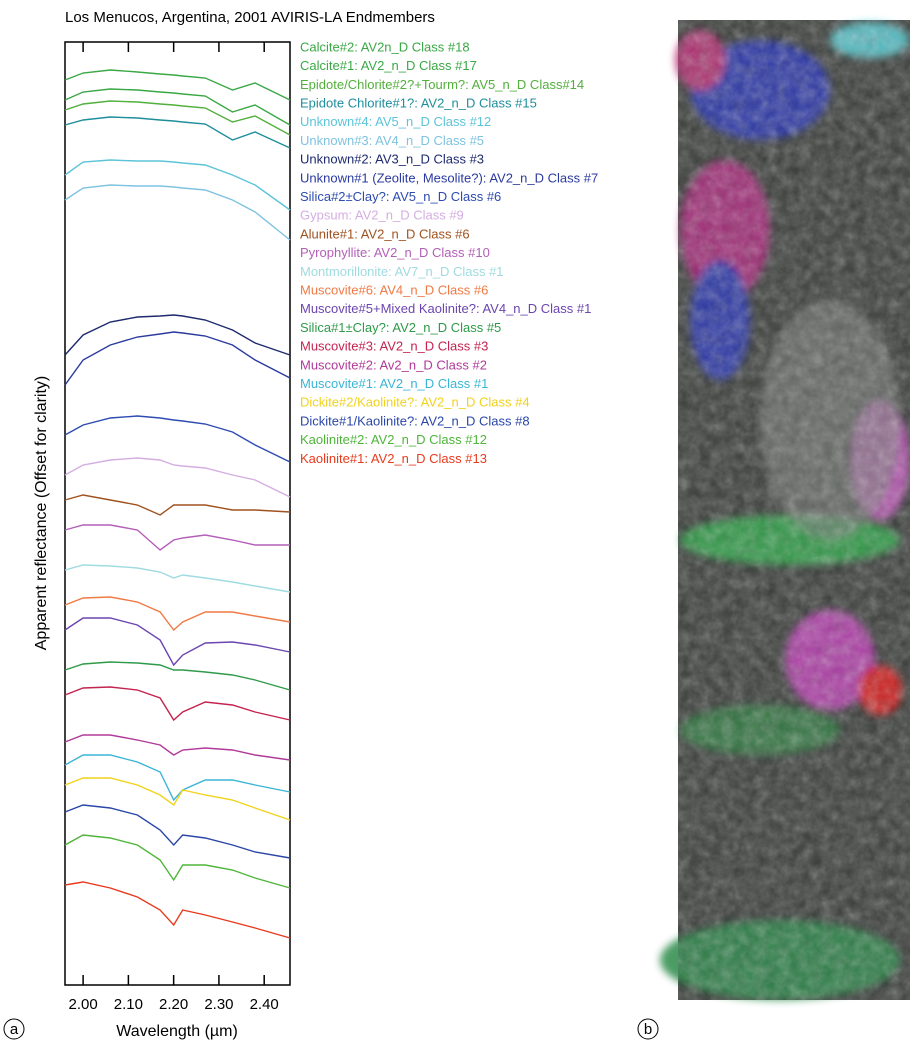  I want to click on legend-entry: Alunite#1: AV2_n_D Class #6, so click(385, 233).